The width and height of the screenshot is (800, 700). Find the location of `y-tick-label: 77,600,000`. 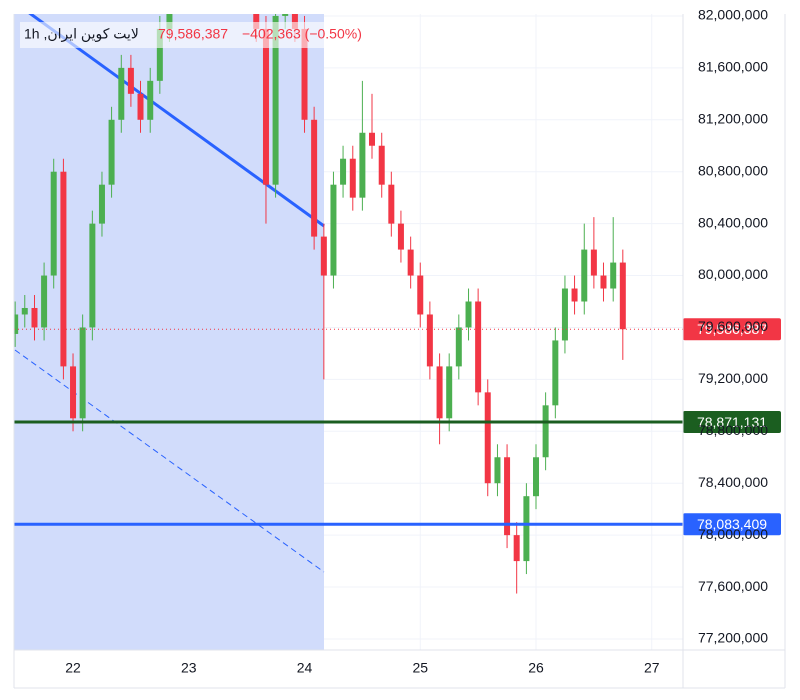

y-tick-label: 77,600,000 is located at coordinates (733, 586).